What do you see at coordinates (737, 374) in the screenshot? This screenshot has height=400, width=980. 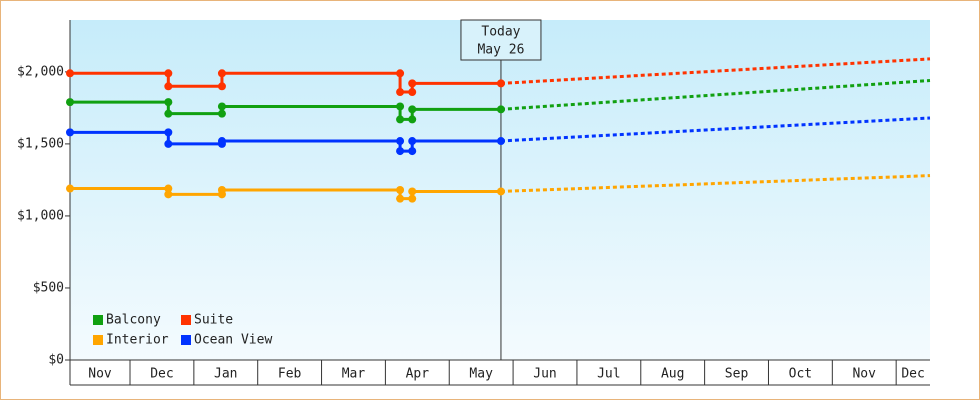 I see `x-tick-label: Sep` at bounding box center [737, 374].